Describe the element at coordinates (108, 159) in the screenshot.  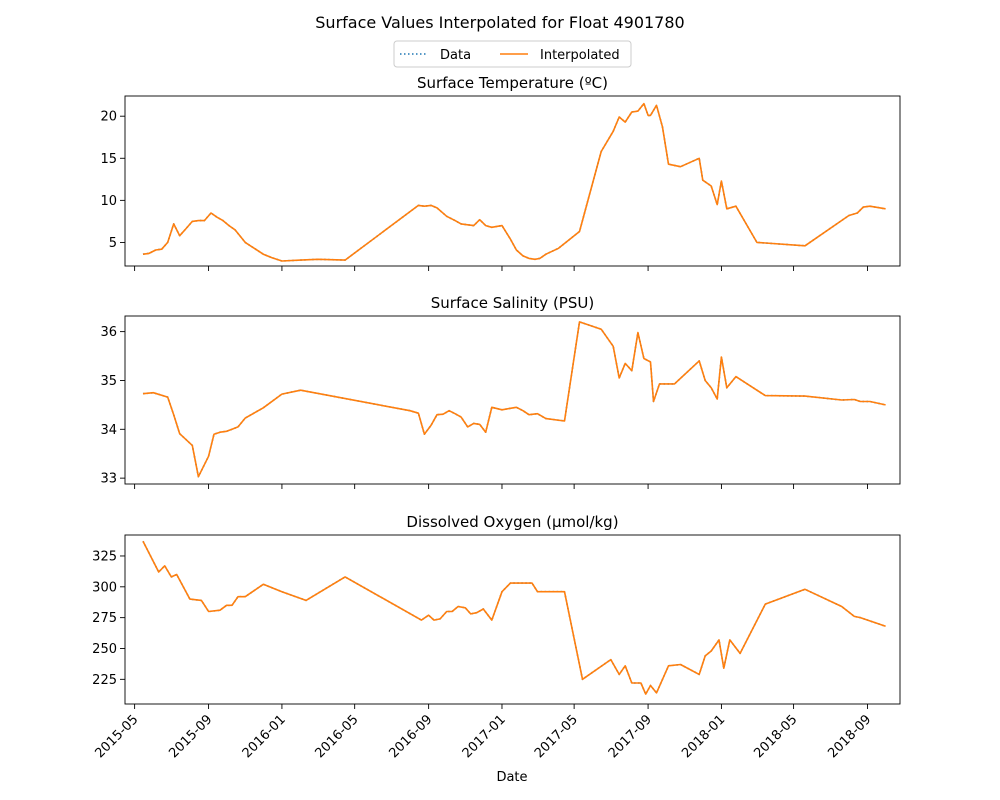
I see `temperature-ytick-label: 15` at that location.